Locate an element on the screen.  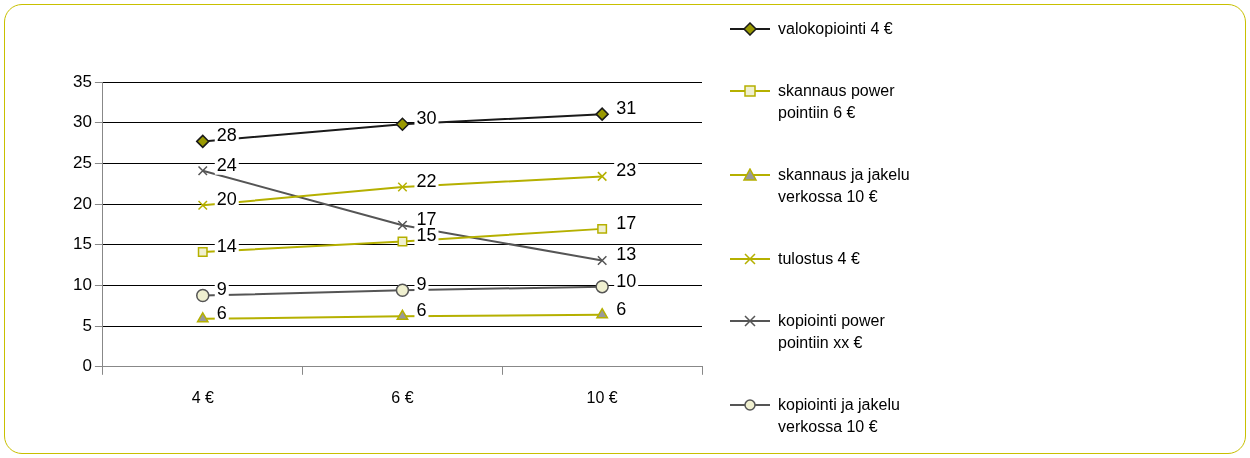
legend-label: kopiointi ja jakelu verkossa 10 € is located at coordinates (839, 416).